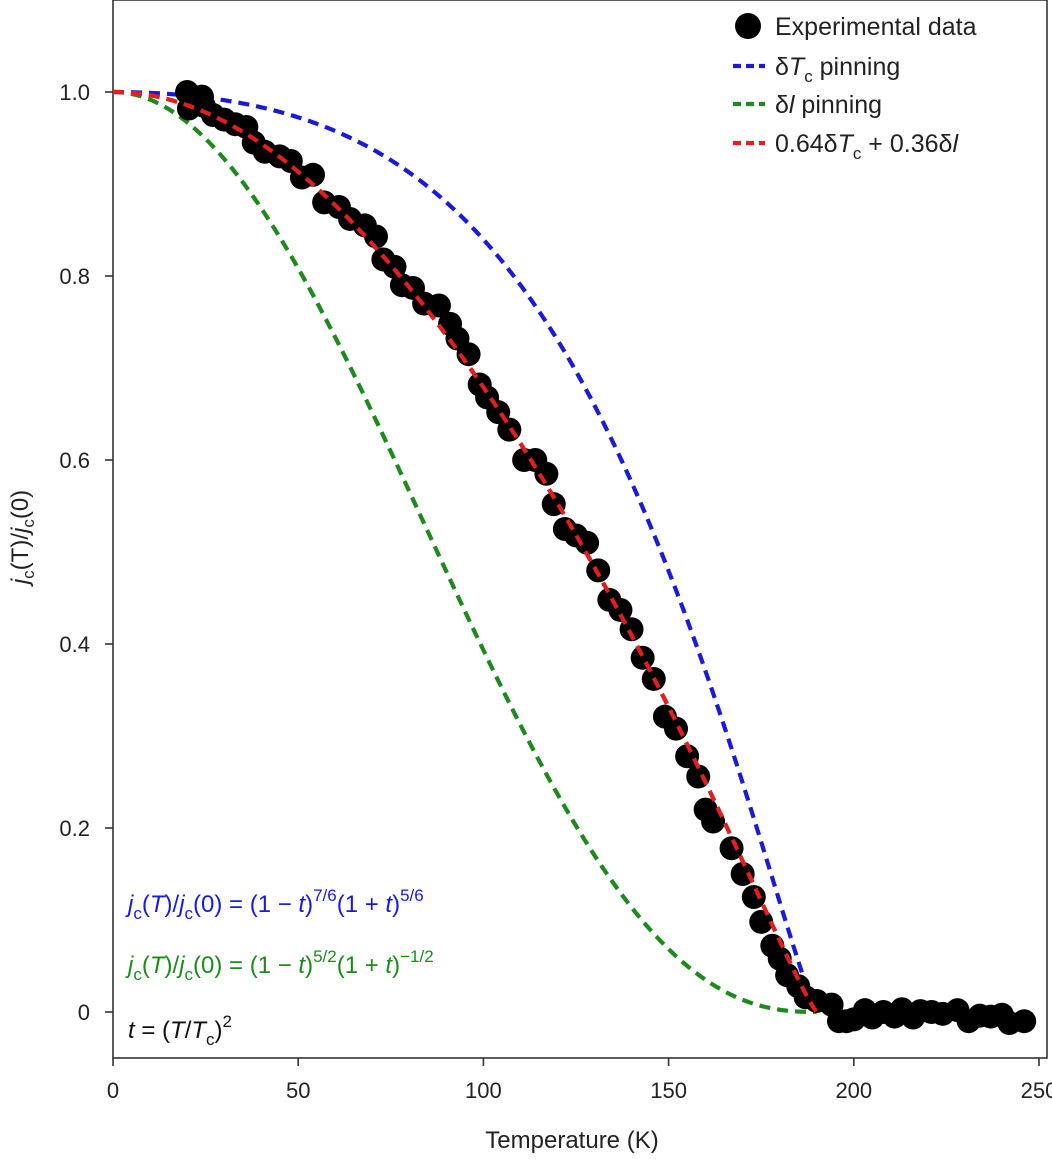 The width and height of the screenshot is (1052, 1159). Describe the element at coordinates (172, 965) in the screenshot. I see `equation-2-part: )/` at that location.